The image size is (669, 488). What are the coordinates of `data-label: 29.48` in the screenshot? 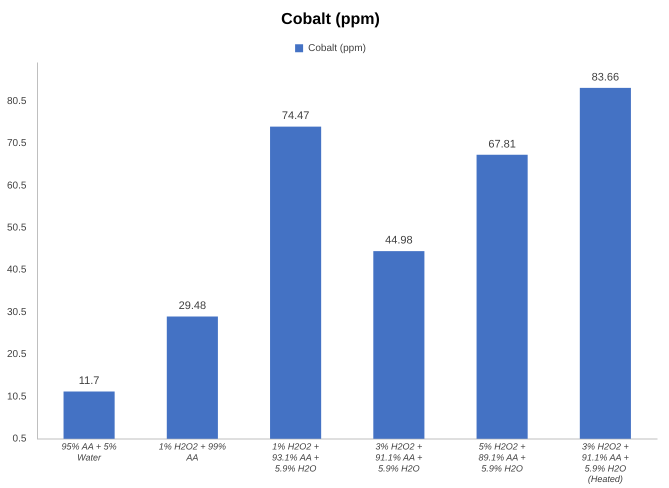 It's located at (192, 306).